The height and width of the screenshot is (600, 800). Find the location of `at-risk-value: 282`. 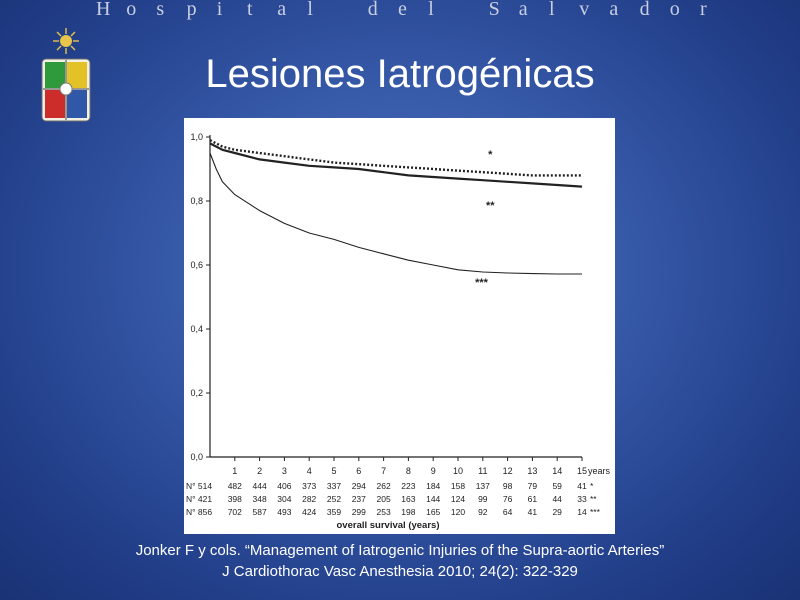

at-risk-value: 282 is located at coordinates (309, 499).